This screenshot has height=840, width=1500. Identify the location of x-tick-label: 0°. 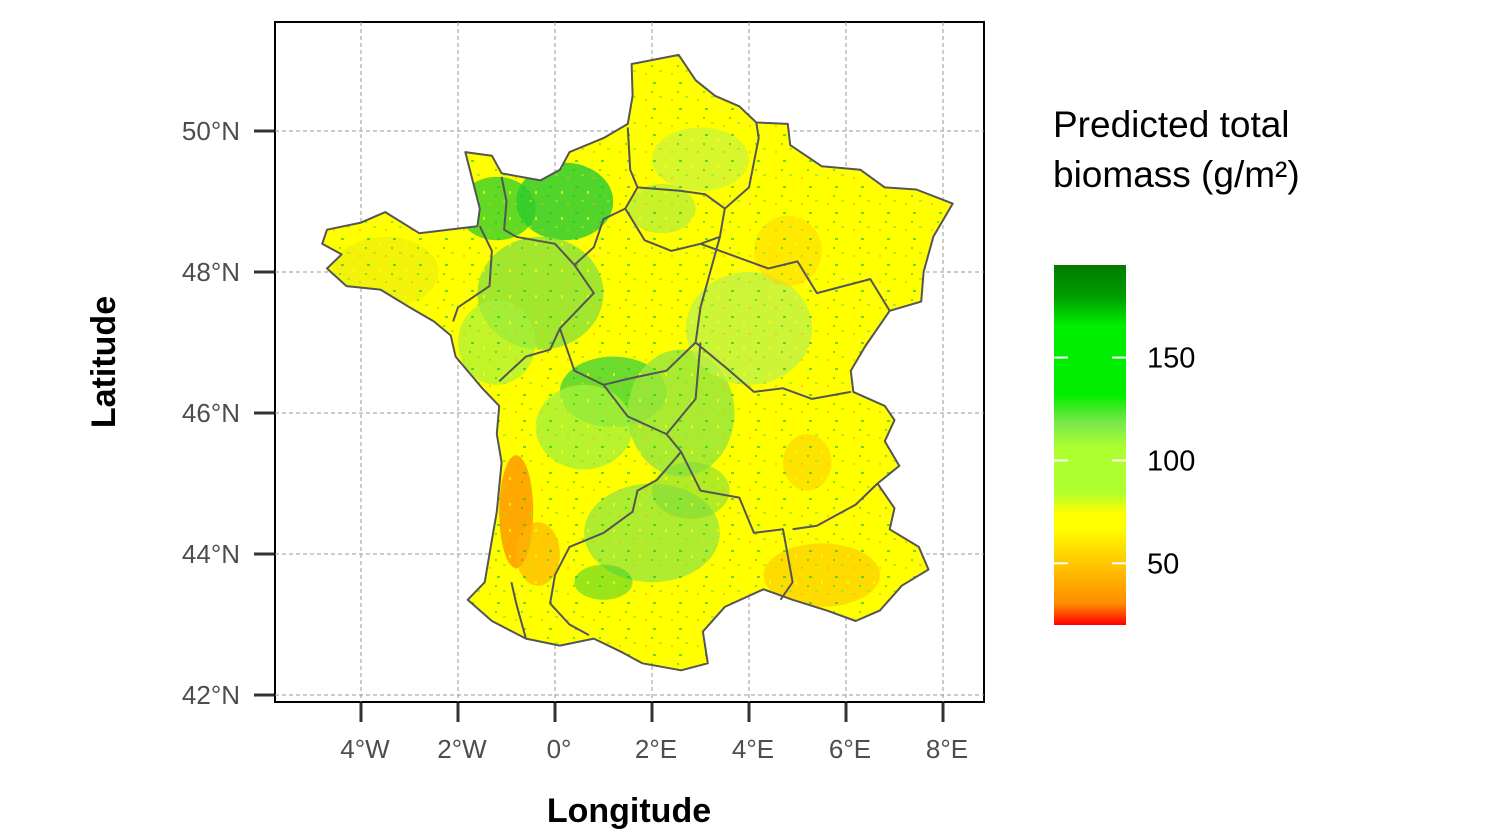
(559, 749).